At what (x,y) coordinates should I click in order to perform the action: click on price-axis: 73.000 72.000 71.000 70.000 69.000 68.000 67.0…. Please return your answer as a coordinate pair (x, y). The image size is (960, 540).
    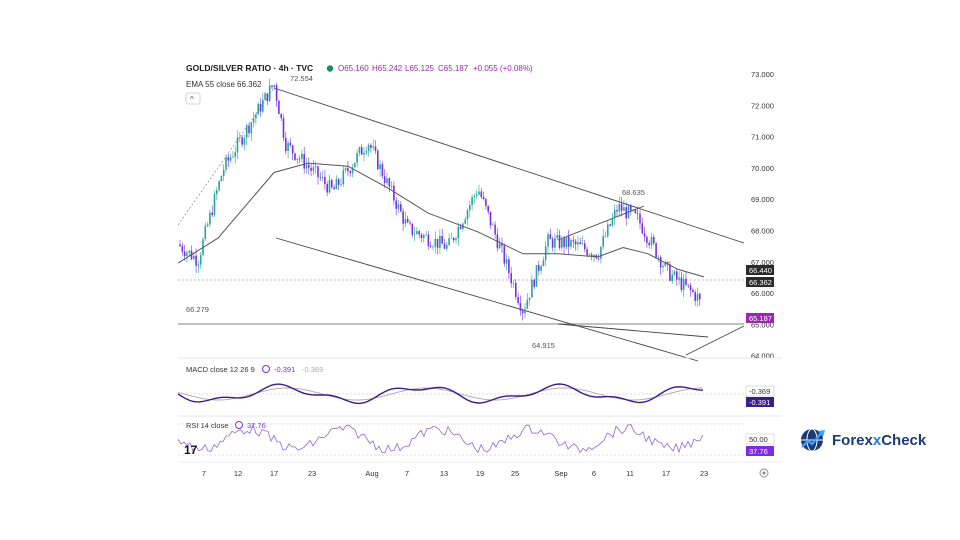
    Looking at the image, I should click on (762, 215).